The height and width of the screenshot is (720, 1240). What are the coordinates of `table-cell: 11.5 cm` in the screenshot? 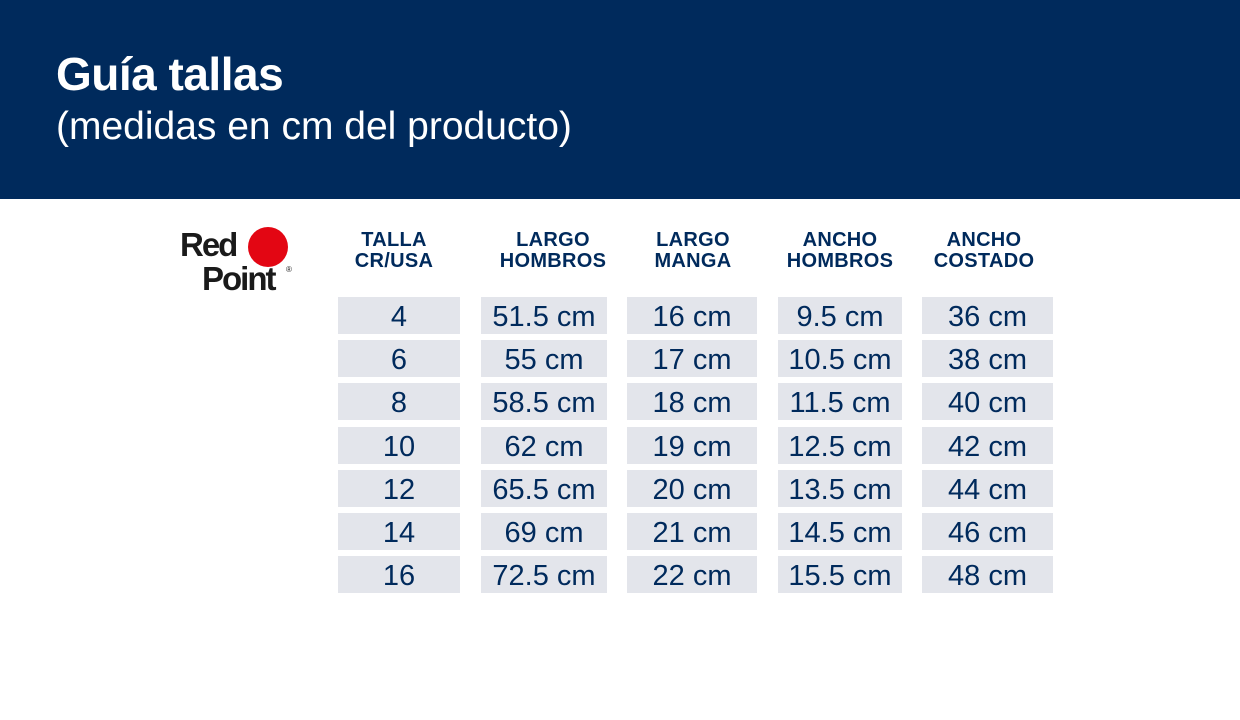 It's located at (840, 401).